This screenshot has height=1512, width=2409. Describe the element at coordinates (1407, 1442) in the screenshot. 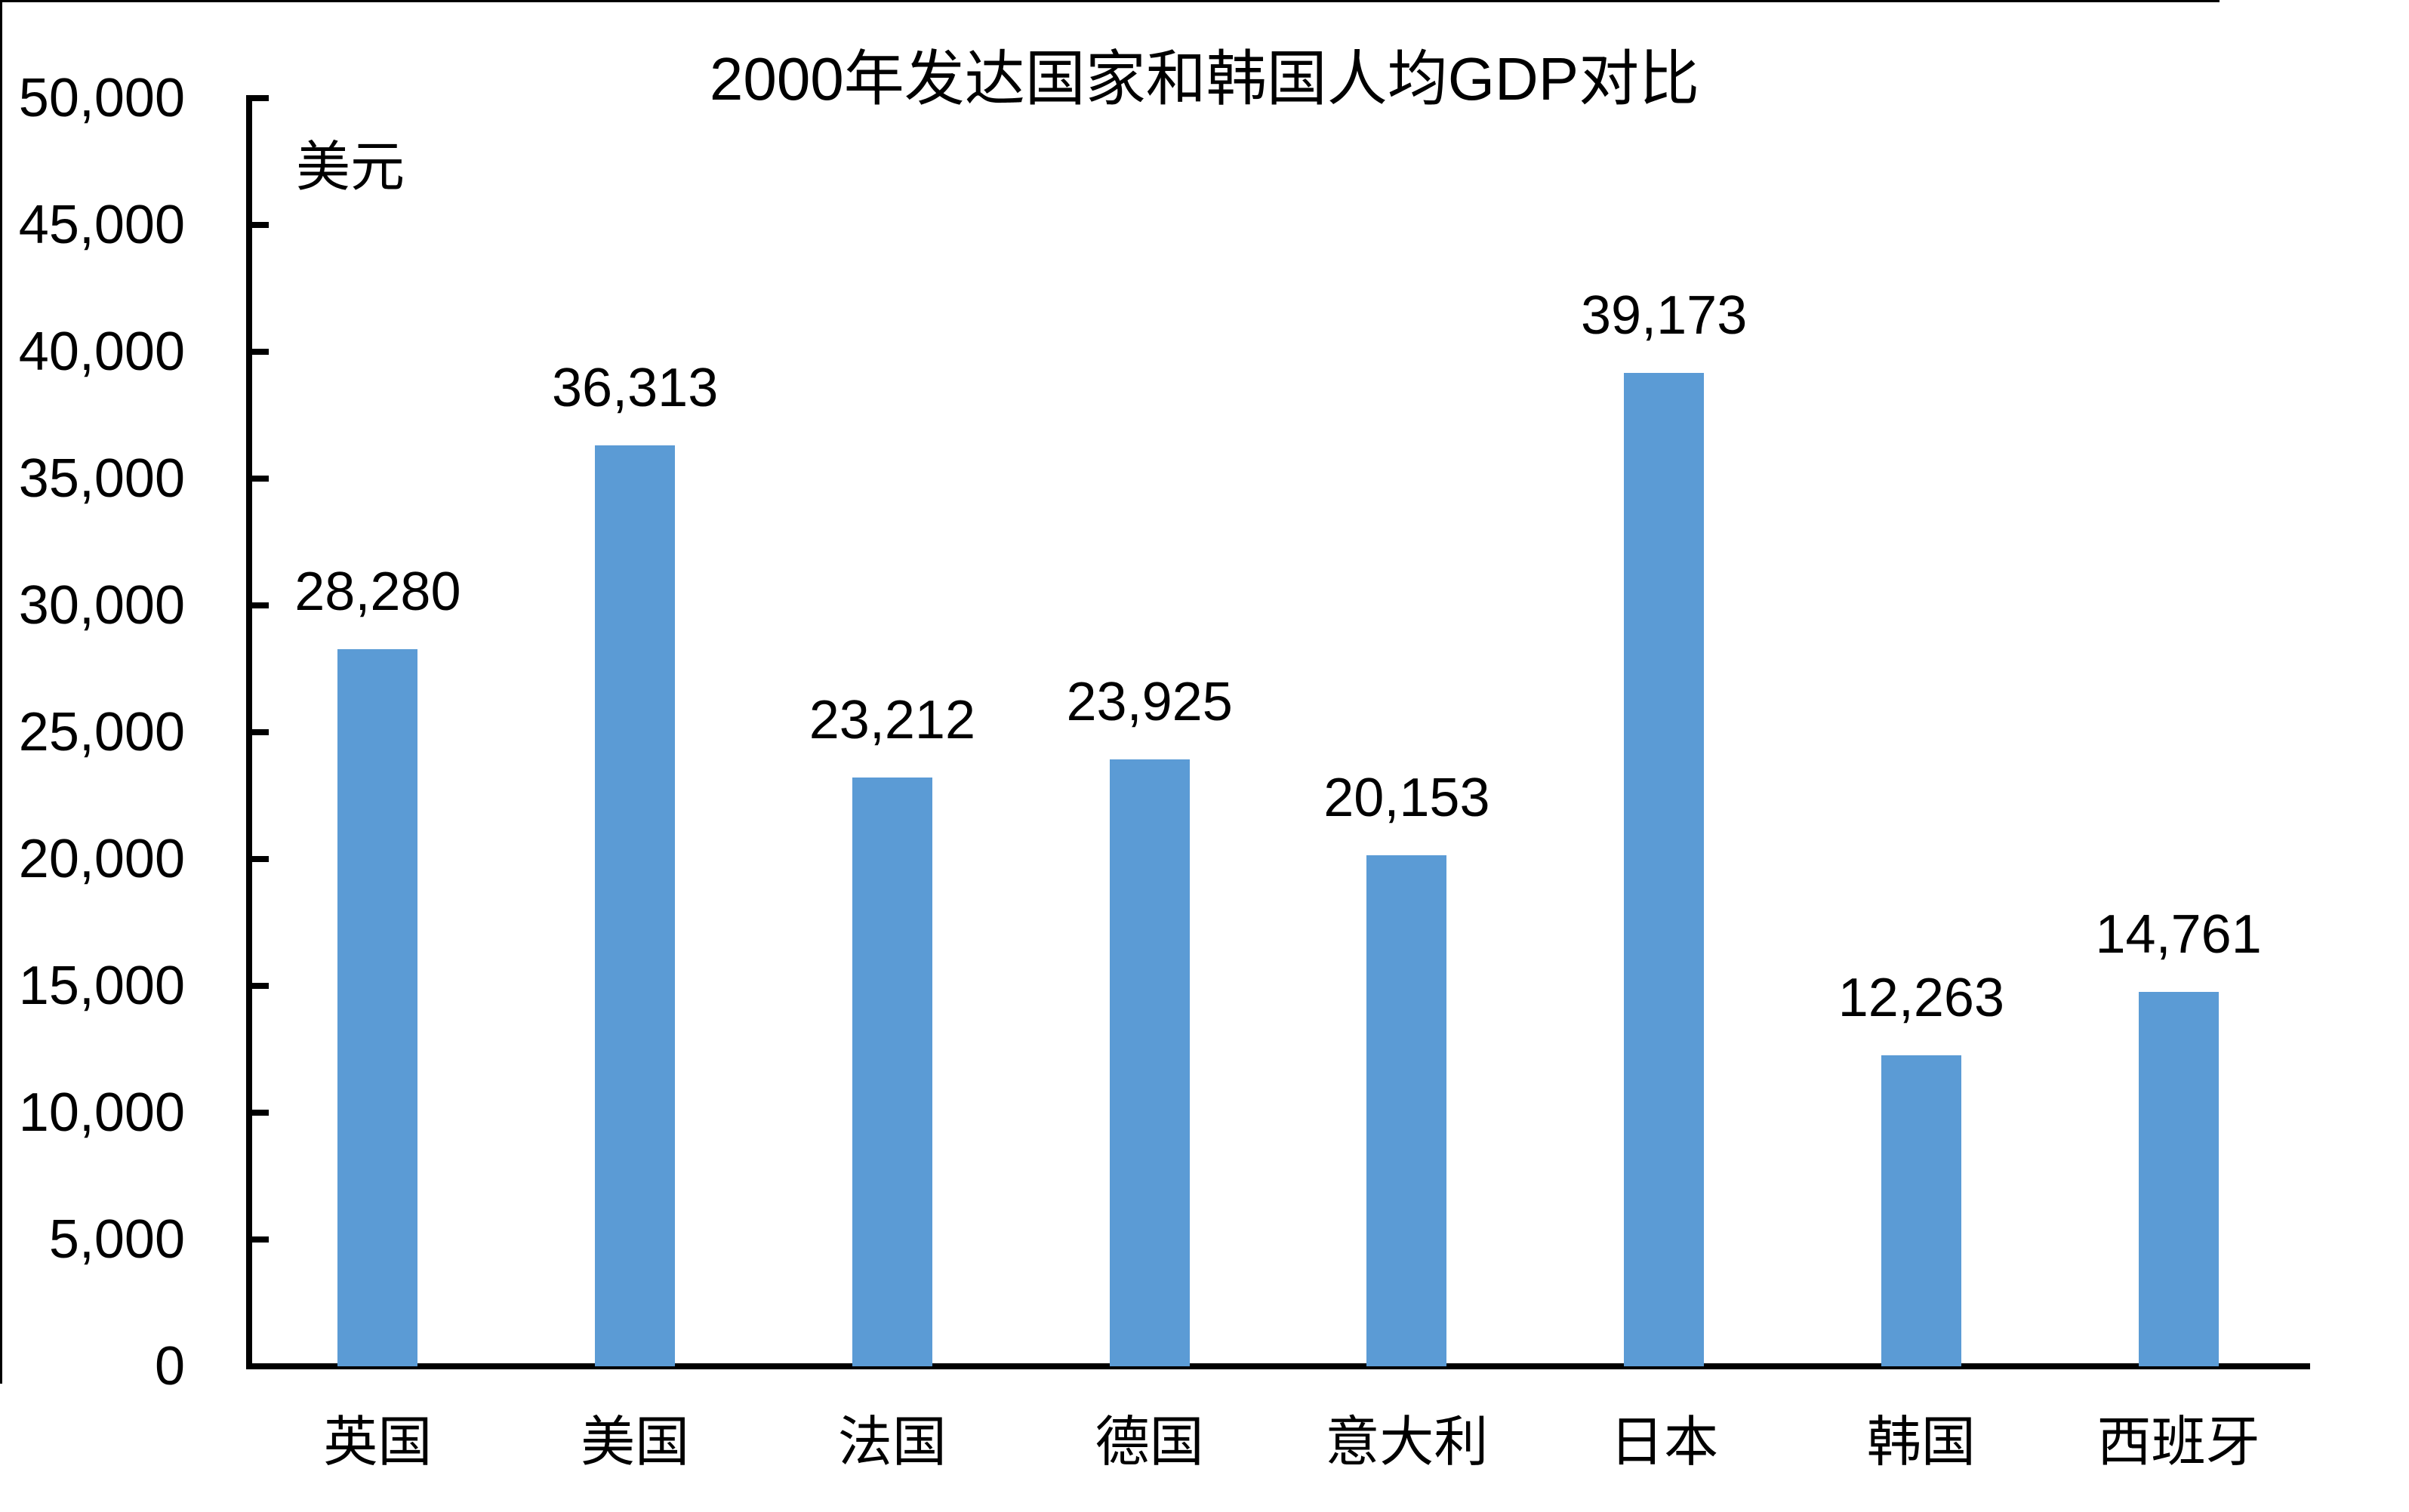

I see `category-label: 意大利` at that location.